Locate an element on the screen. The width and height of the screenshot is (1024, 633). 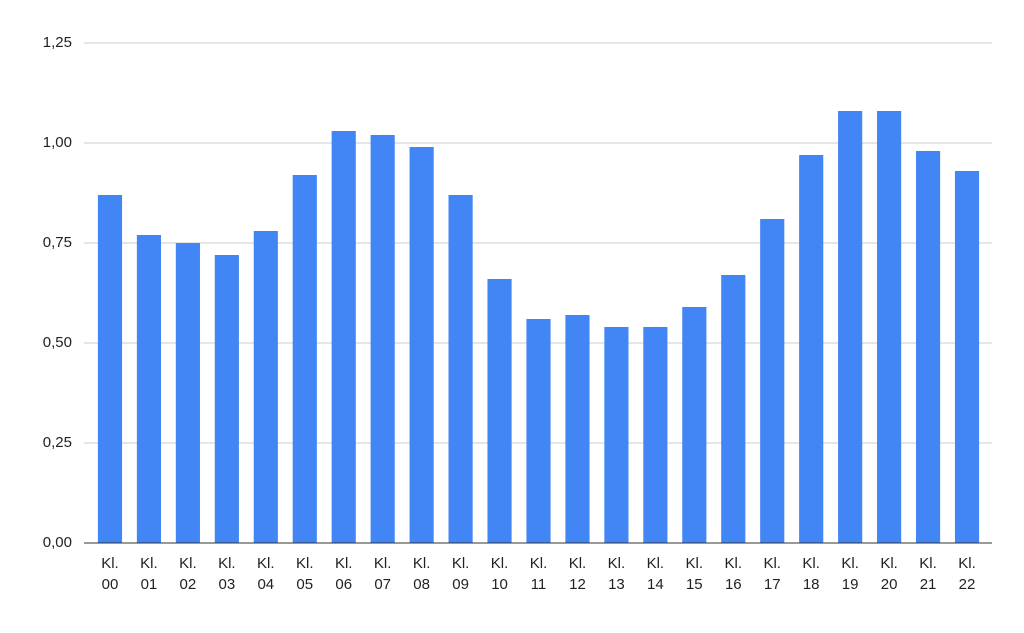
x-tick-label: Kl. 01 is located at coordinates (149, 574).